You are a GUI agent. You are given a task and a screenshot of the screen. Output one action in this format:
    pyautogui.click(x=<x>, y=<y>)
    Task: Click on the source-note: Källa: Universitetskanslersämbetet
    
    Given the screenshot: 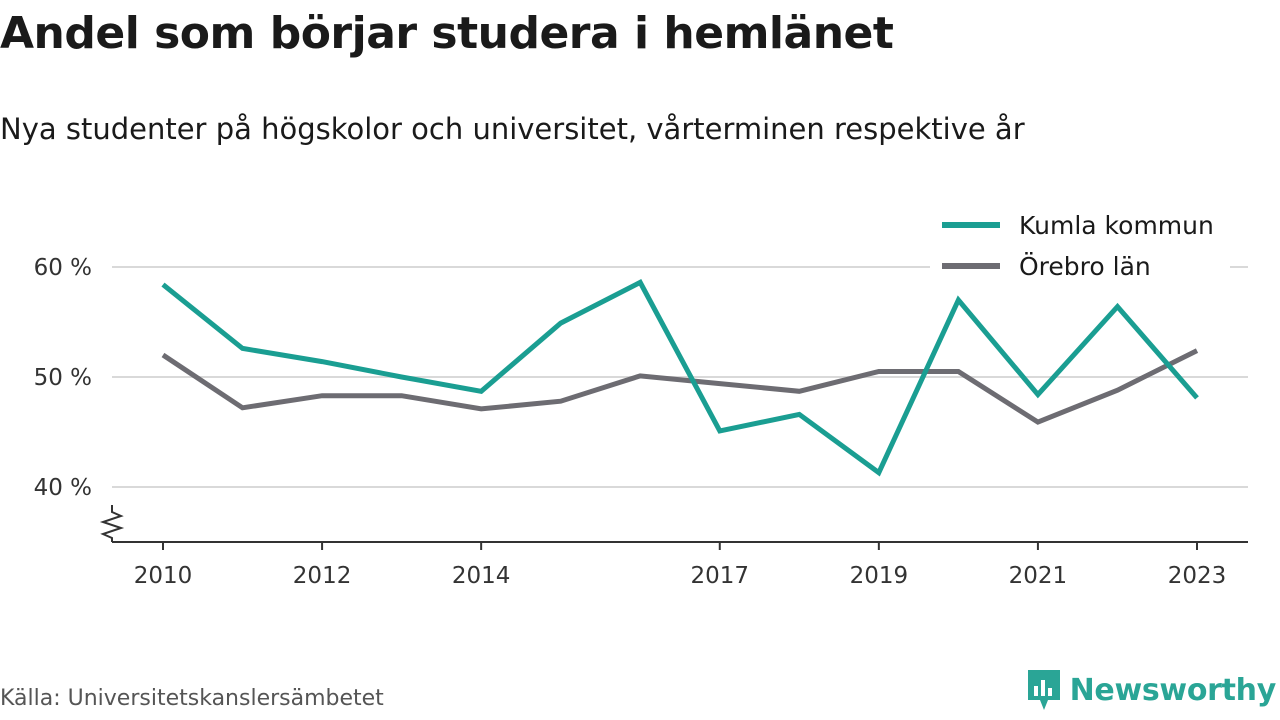 What is the action you would take?
    pyautogui.click(x=192, y=698)
    